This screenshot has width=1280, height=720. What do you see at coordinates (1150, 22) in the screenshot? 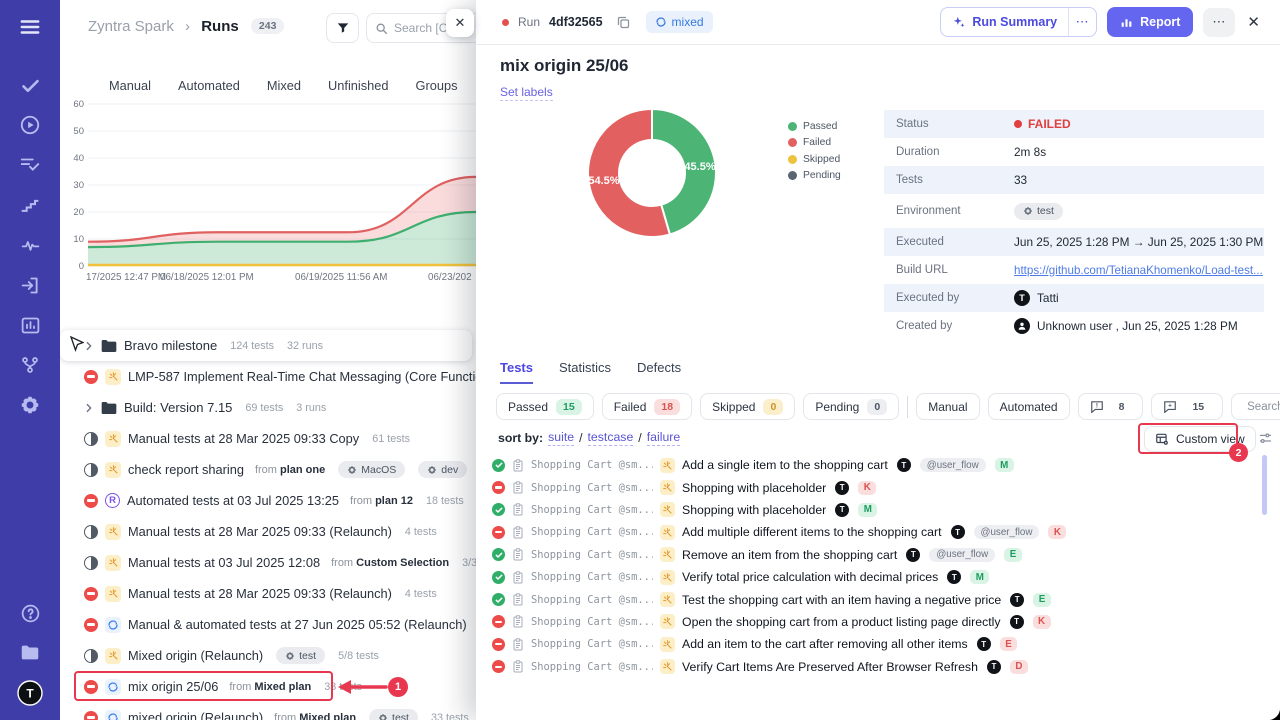
I see `report-button: Report` at bounding box center [1150, 22].